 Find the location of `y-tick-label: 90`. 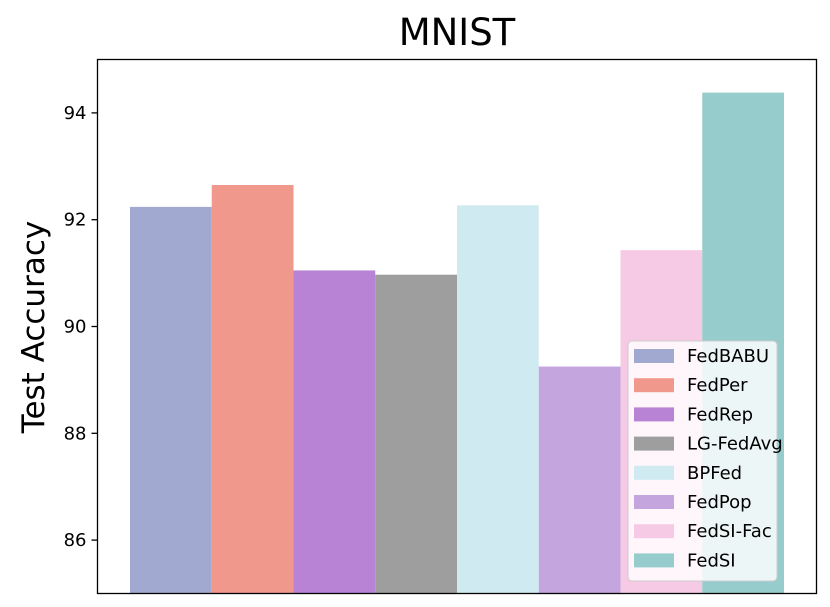

y-tick-label: 90 is located at coordinates (75, 327).